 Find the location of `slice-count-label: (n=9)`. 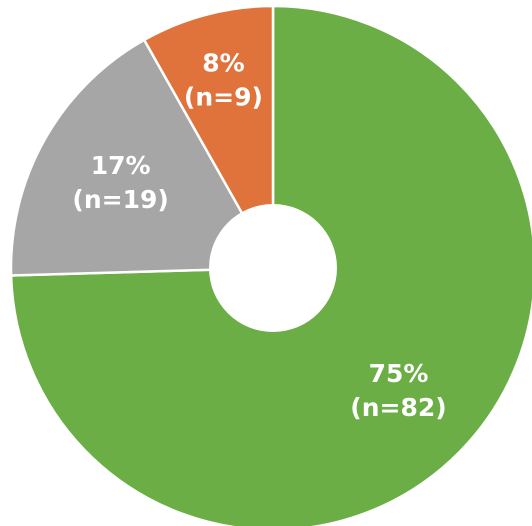

slice-count-label: (n=9) is located at coordinates (223, 96).